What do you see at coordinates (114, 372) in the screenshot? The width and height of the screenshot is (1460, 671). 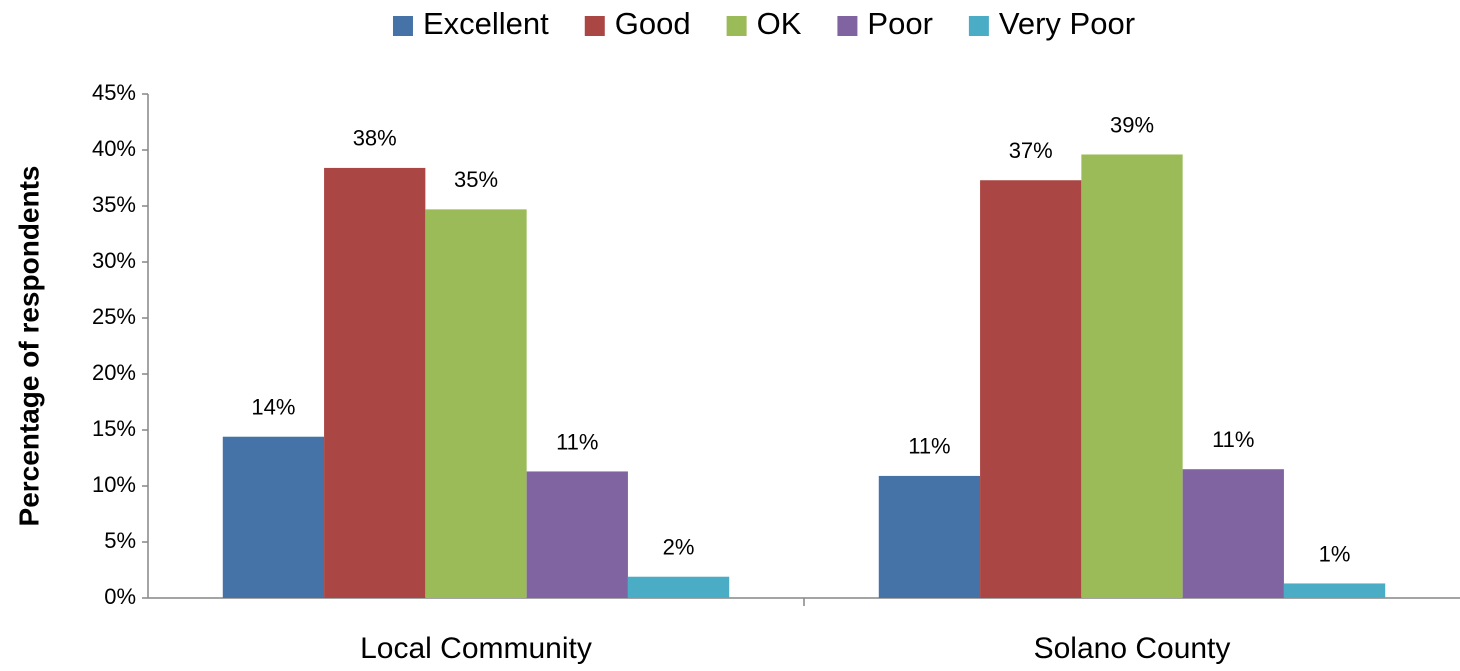 I see `y-tick-label: 20%` at bounding box center [114, 372].